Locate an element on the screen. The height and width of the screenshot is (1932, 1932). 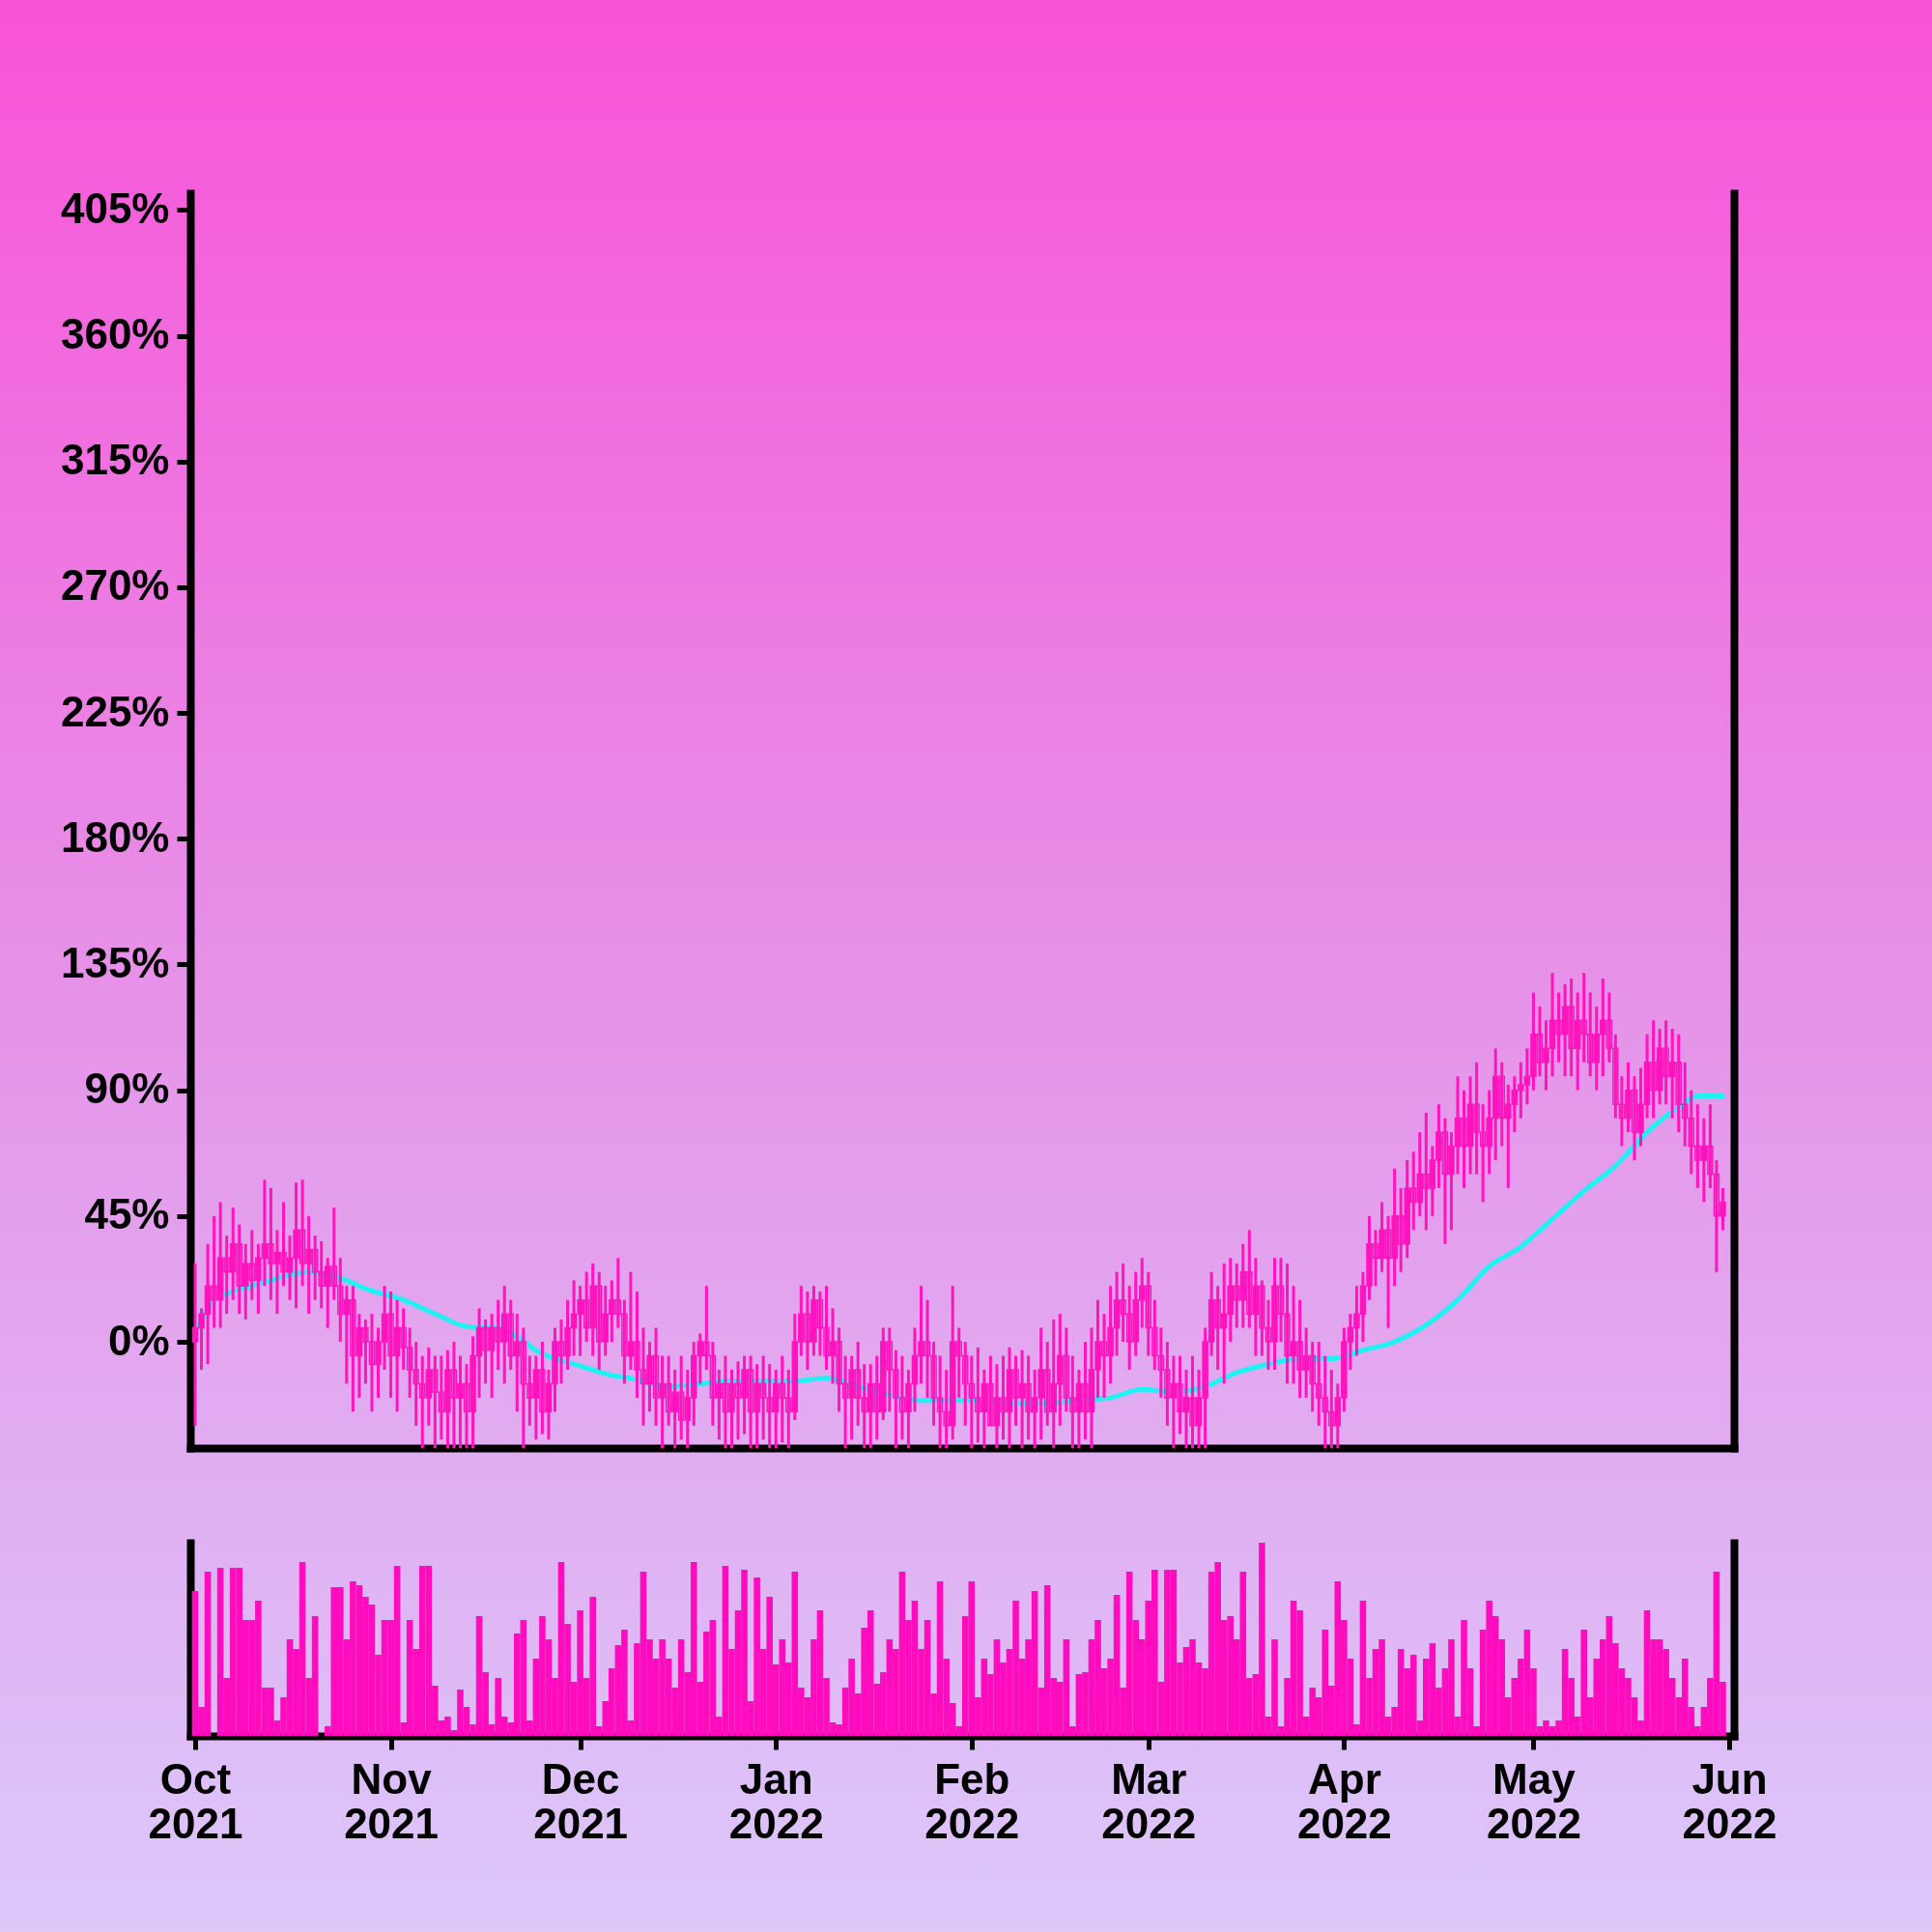
y-tick-label: 405% is located at coordinates (115, 208).